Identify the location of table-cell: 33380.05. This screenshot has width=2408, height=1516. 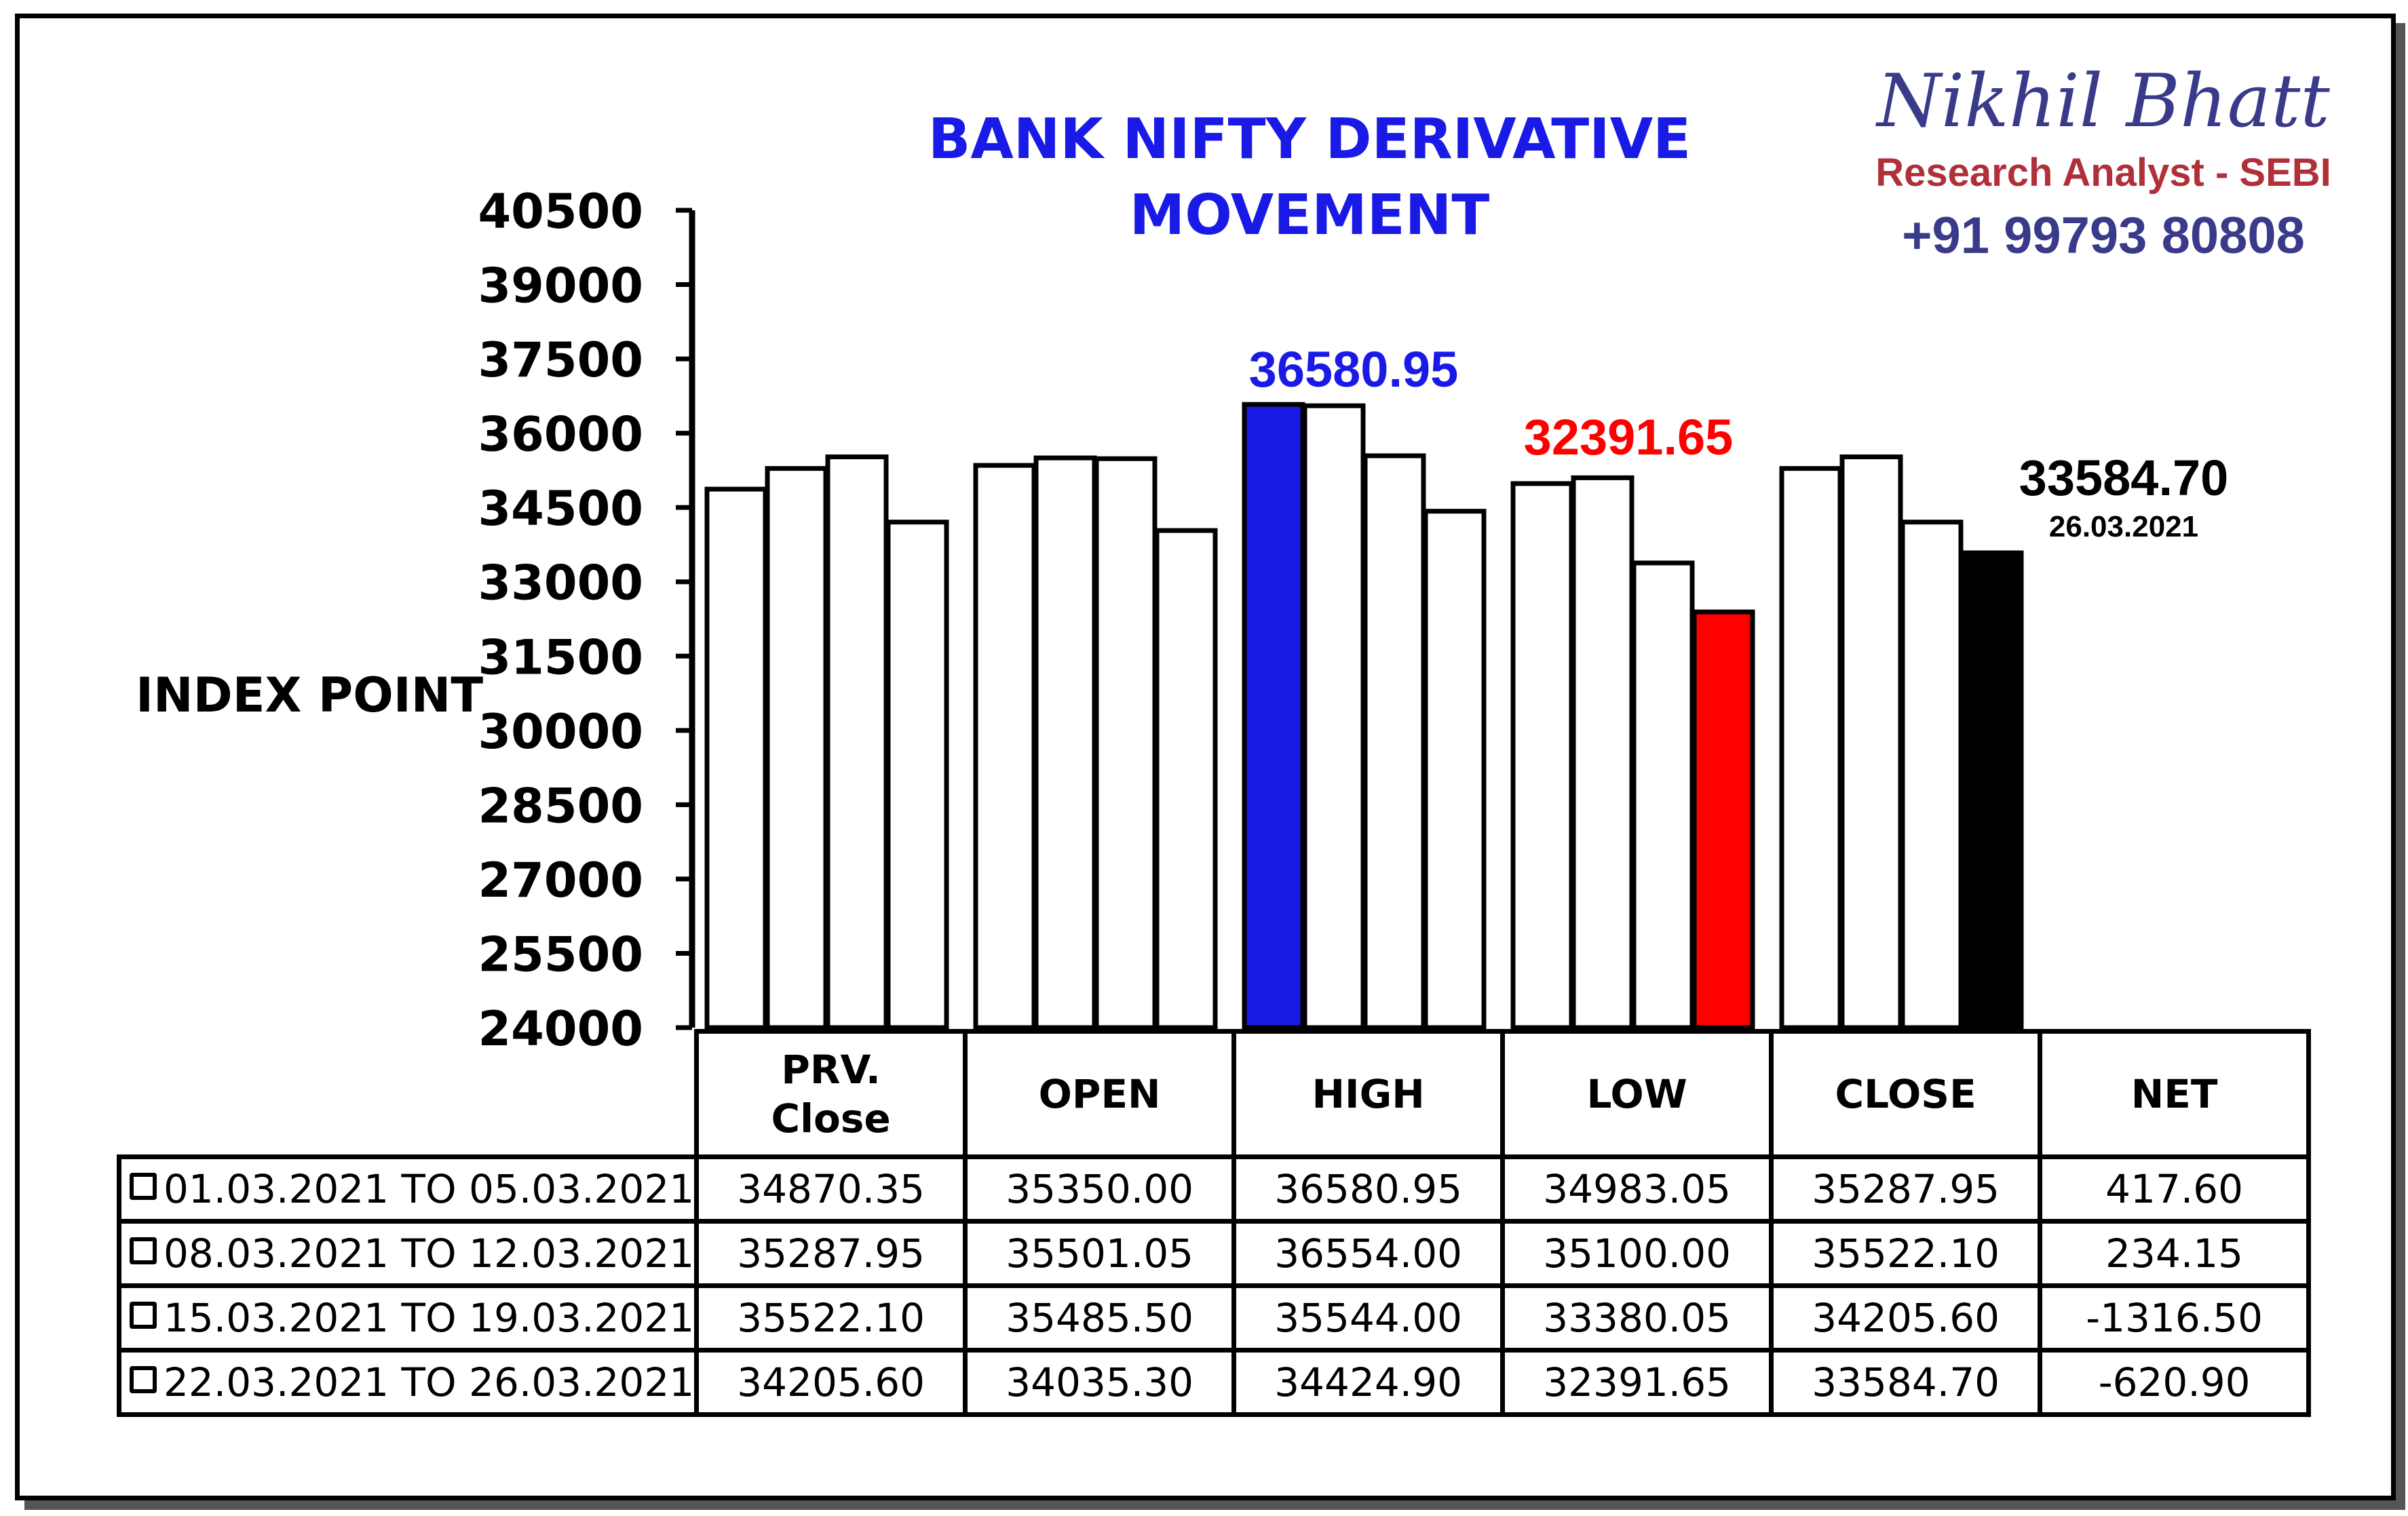
(1637, 1318).